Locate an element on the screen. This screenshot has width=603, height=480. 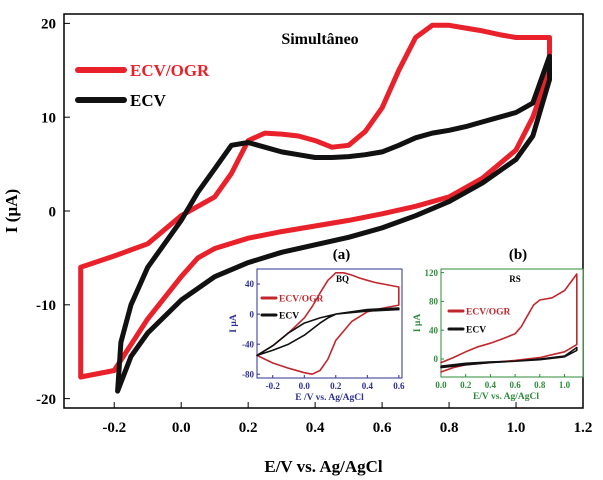
inset-b-x-tick-label: 0.2 is located at coordinates (466, 385).